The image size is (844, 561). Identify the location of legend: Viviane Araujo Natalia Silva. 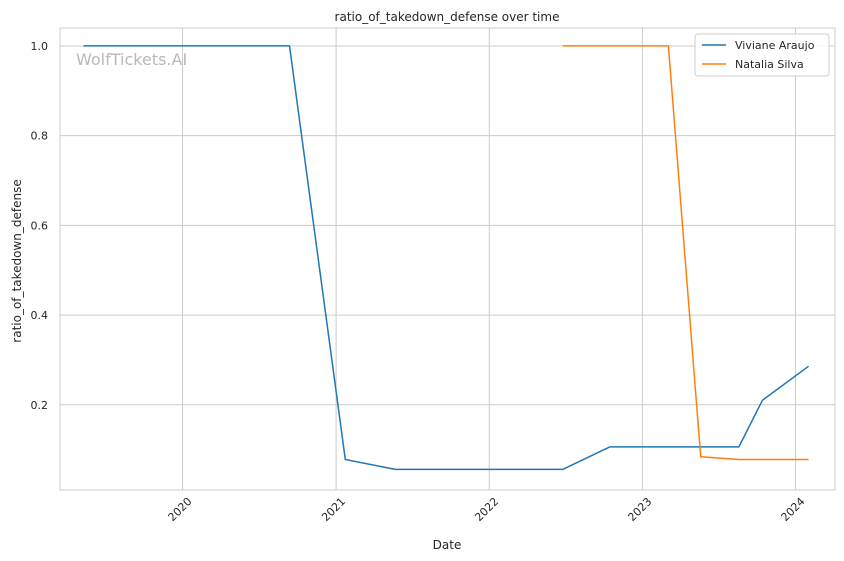
(762, 55).